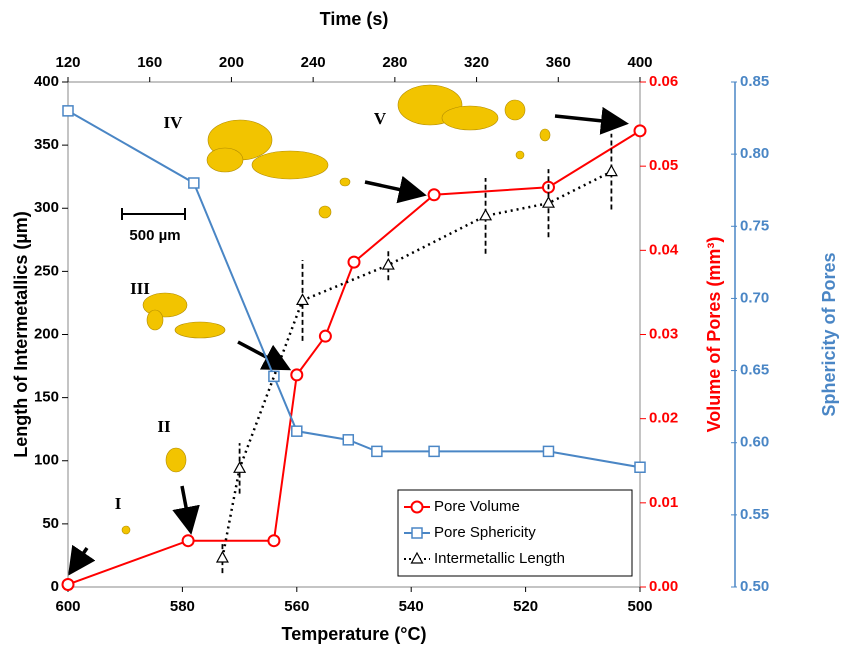  Describe the element at coordinates (46, 460) in the screenshot. I see `yticks-label: 100` at that location.